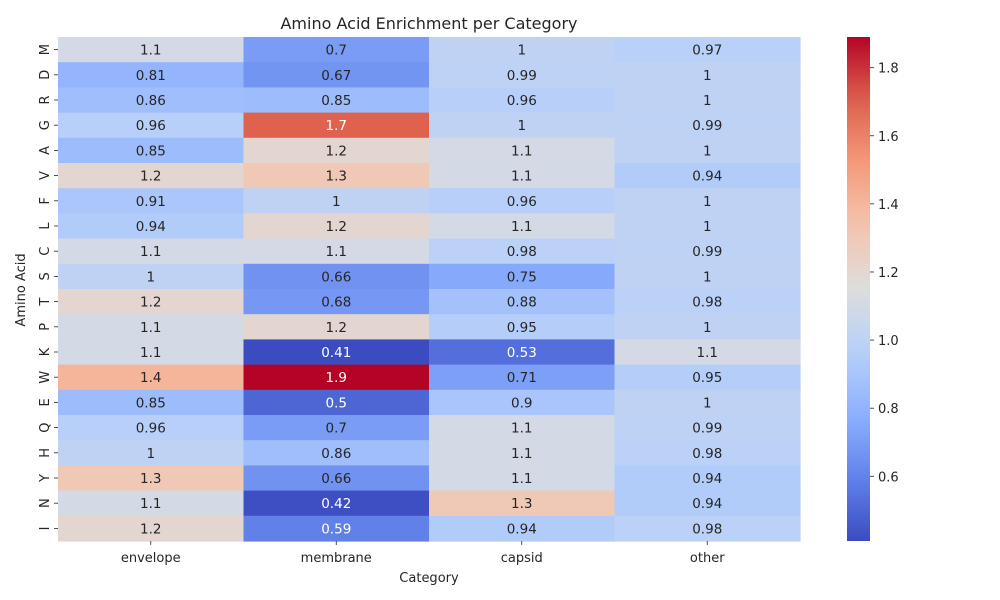 This screenshot has width=1000, height=600. I want to click on y-tick-label: A, so click(45, 150).